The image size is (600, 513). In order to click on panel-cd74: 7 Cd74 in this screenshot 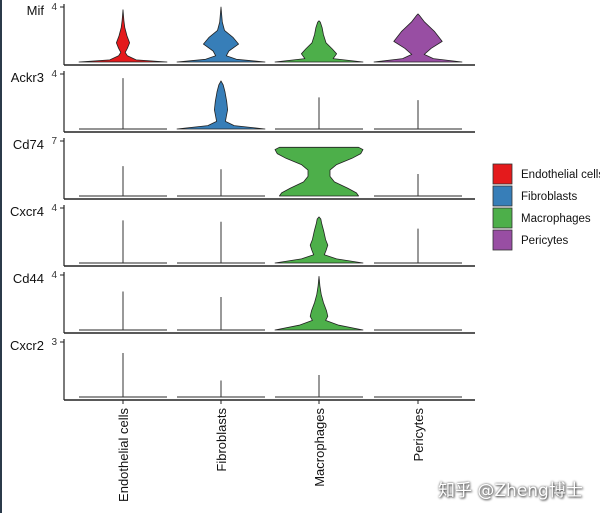, I will do `click(244, 168)`.